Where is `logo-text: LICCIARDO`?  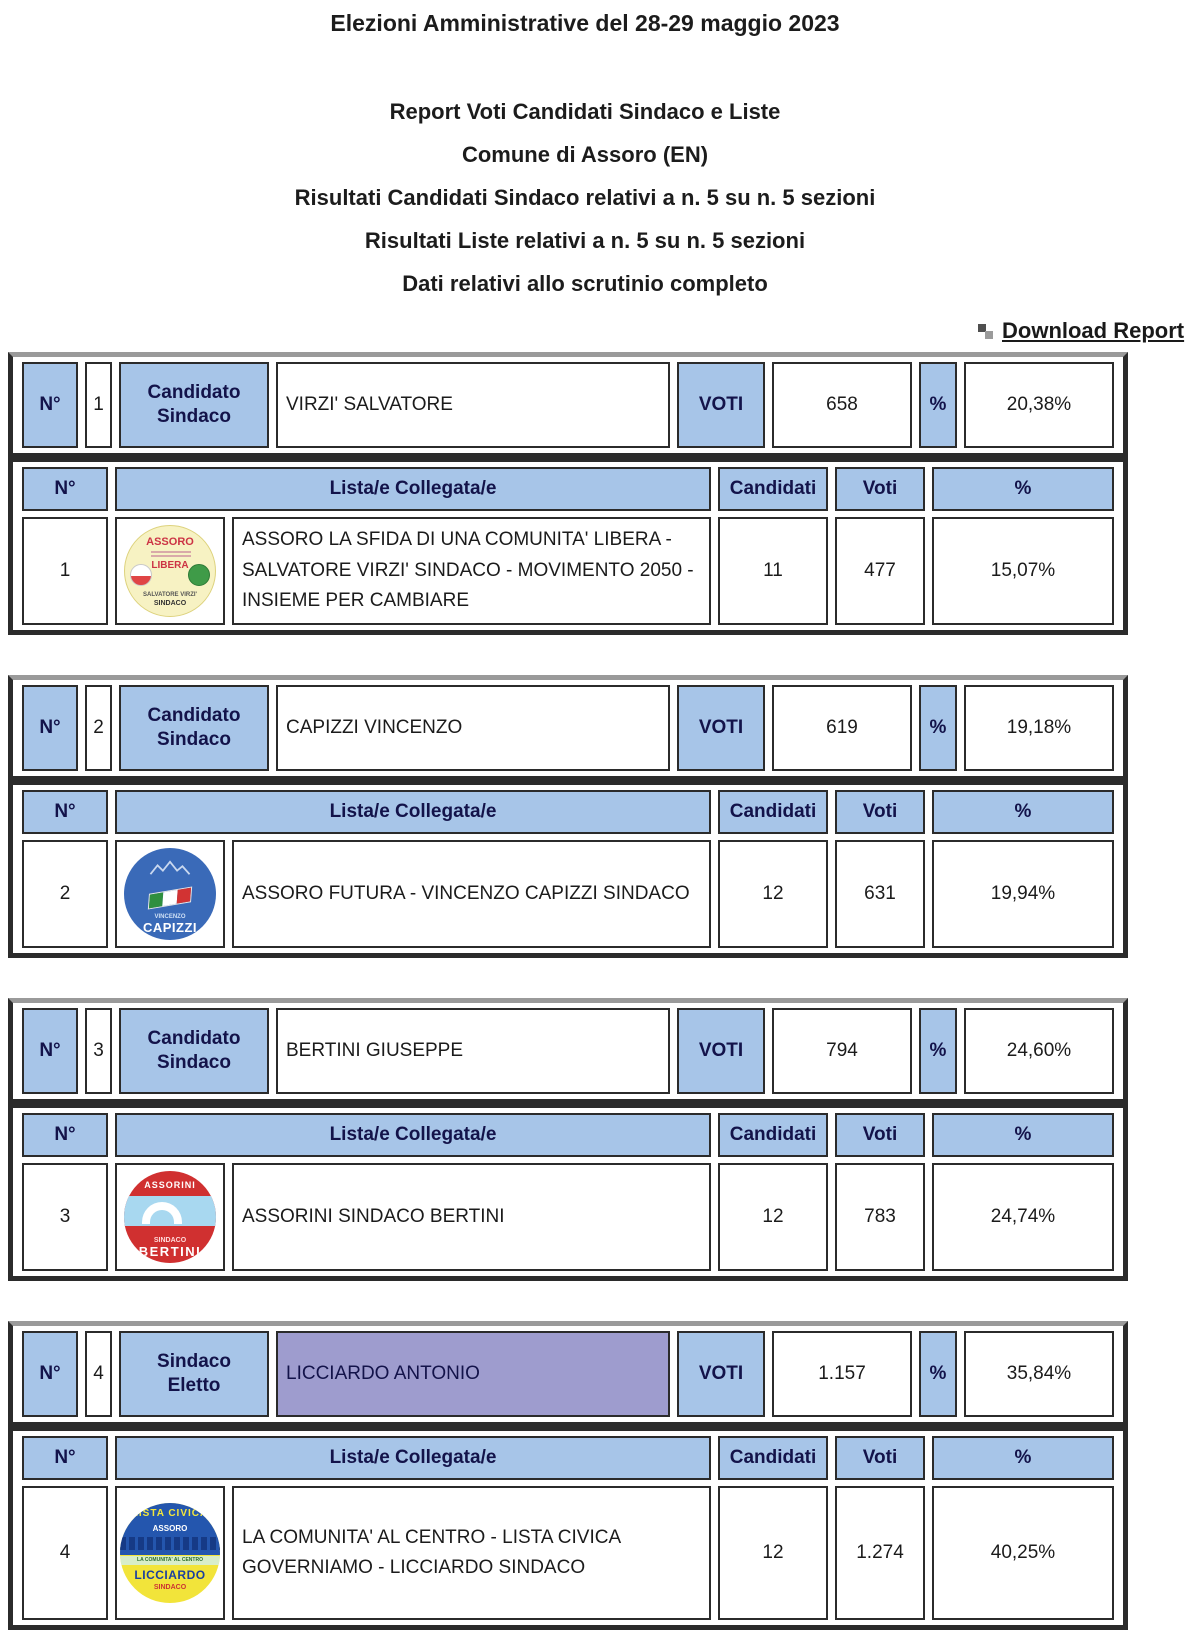
logo-text: LICCIARDO is located at coordinates (170, 1575).